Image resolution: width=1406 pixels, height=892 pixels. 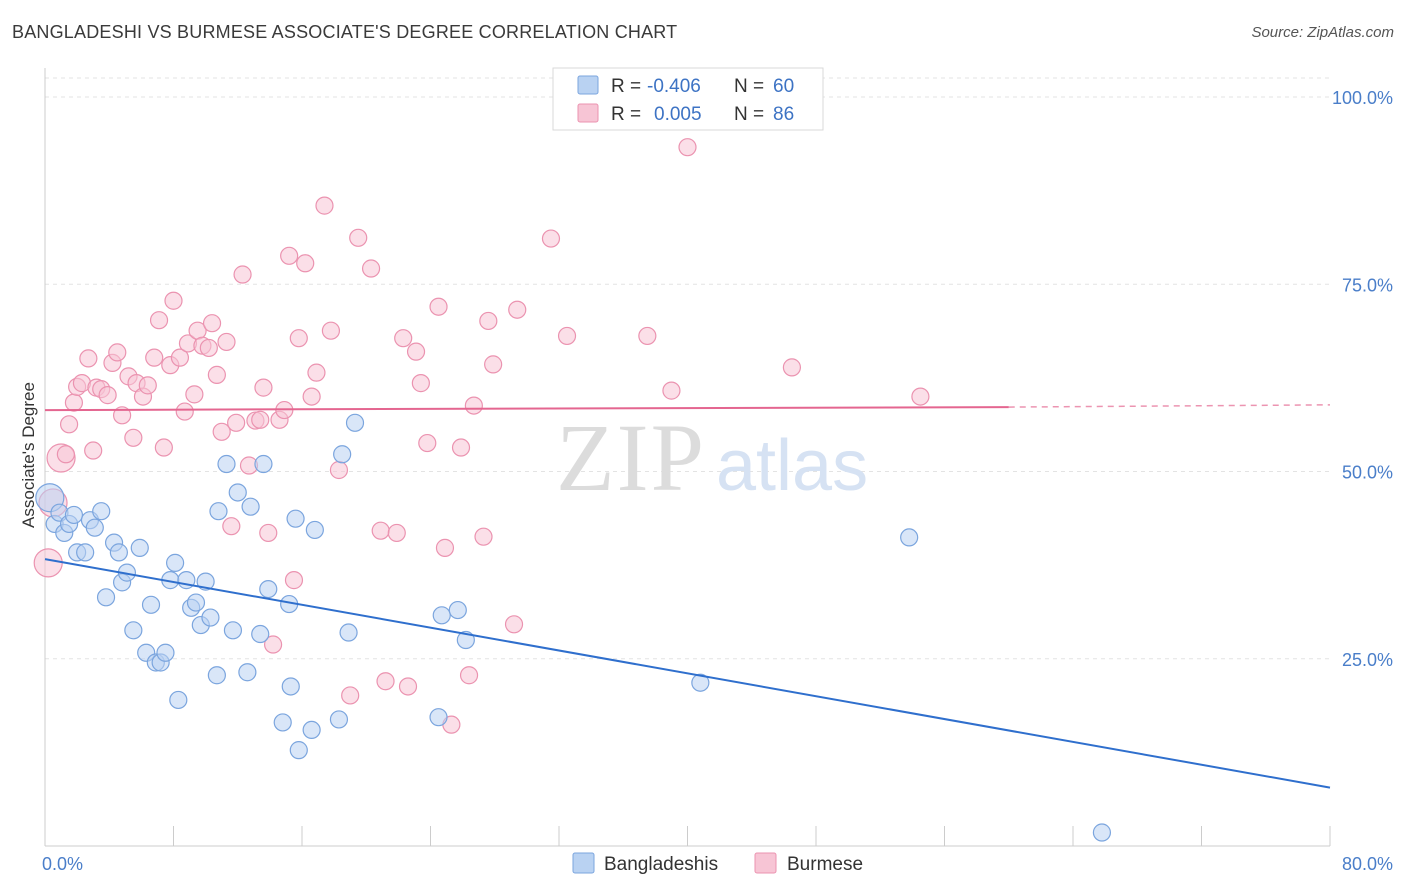 I want to click on y-axis-title: Associate's Degree, so click(x=28, y=455).